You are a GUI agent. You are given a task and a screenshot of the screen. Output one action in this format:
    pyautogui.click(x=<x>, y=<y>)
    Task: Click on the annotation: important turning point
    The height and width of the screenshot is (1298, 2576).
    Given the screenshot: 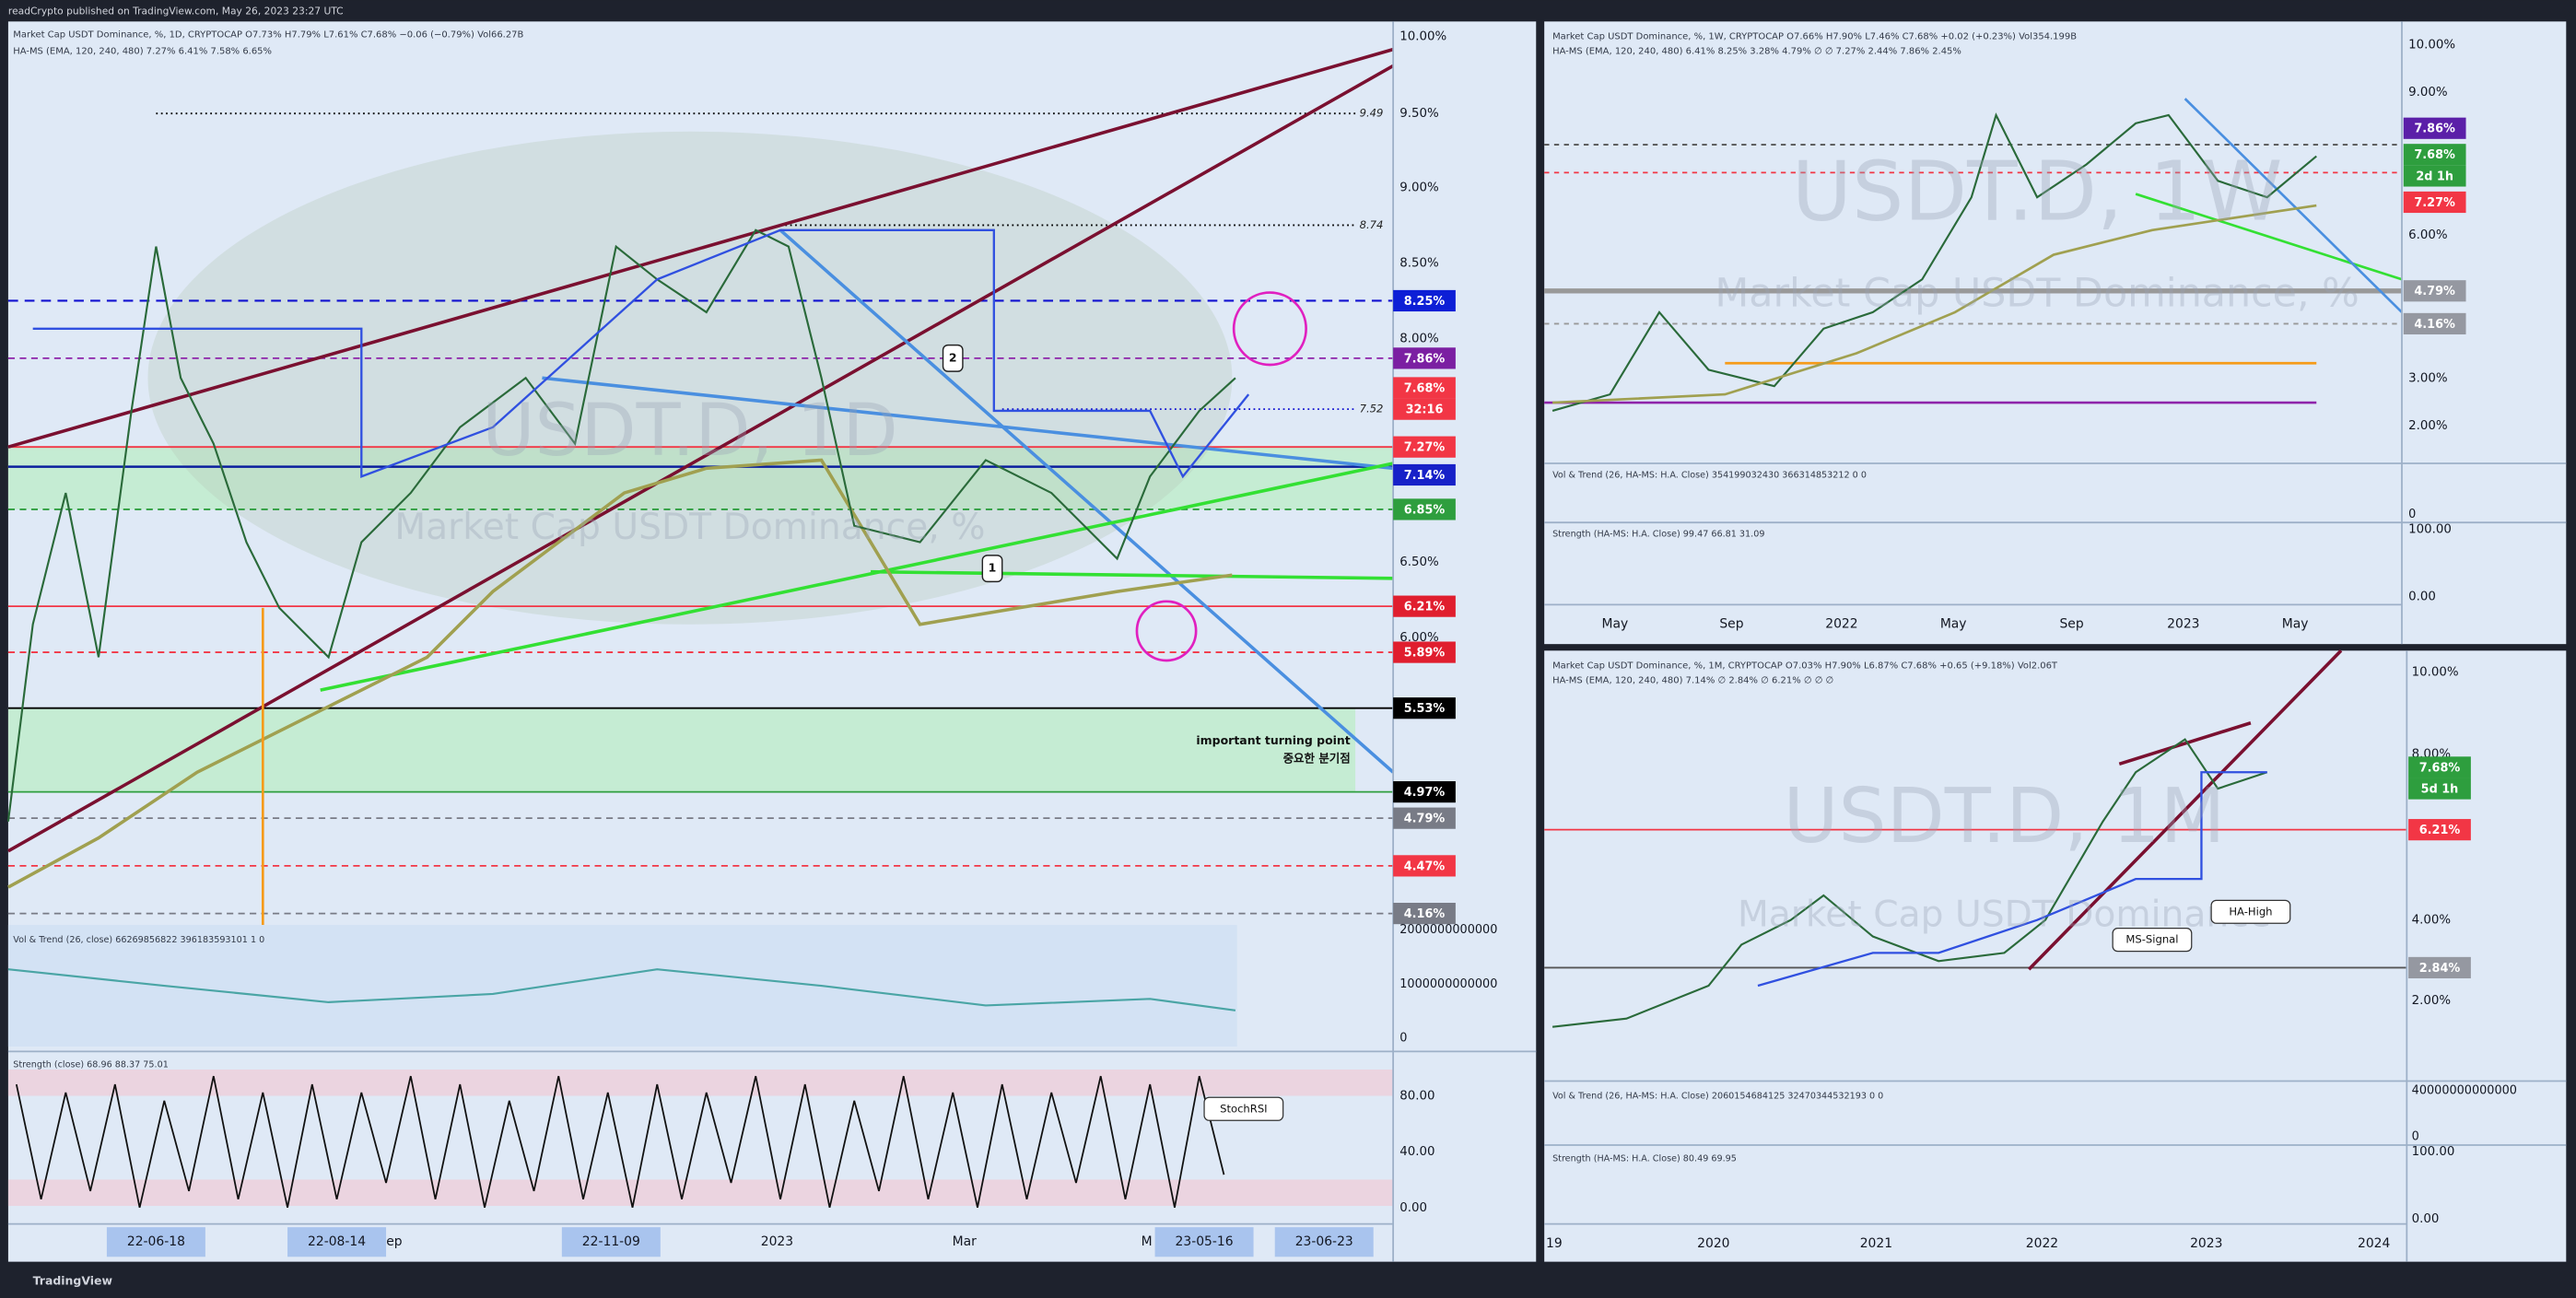 What is the action you would take?
    pyautogui.click(x=1273, y=740)
    